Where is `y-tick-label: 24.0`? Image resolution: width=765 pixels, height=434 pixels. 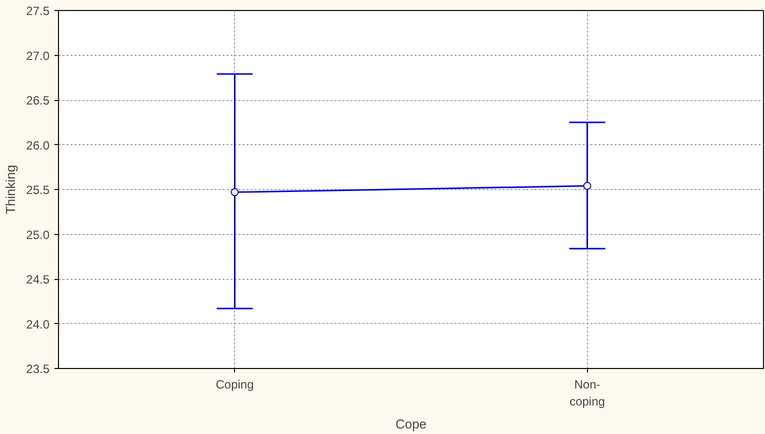 y-tick-label: 24.0 is located at coordinates (38, 324).